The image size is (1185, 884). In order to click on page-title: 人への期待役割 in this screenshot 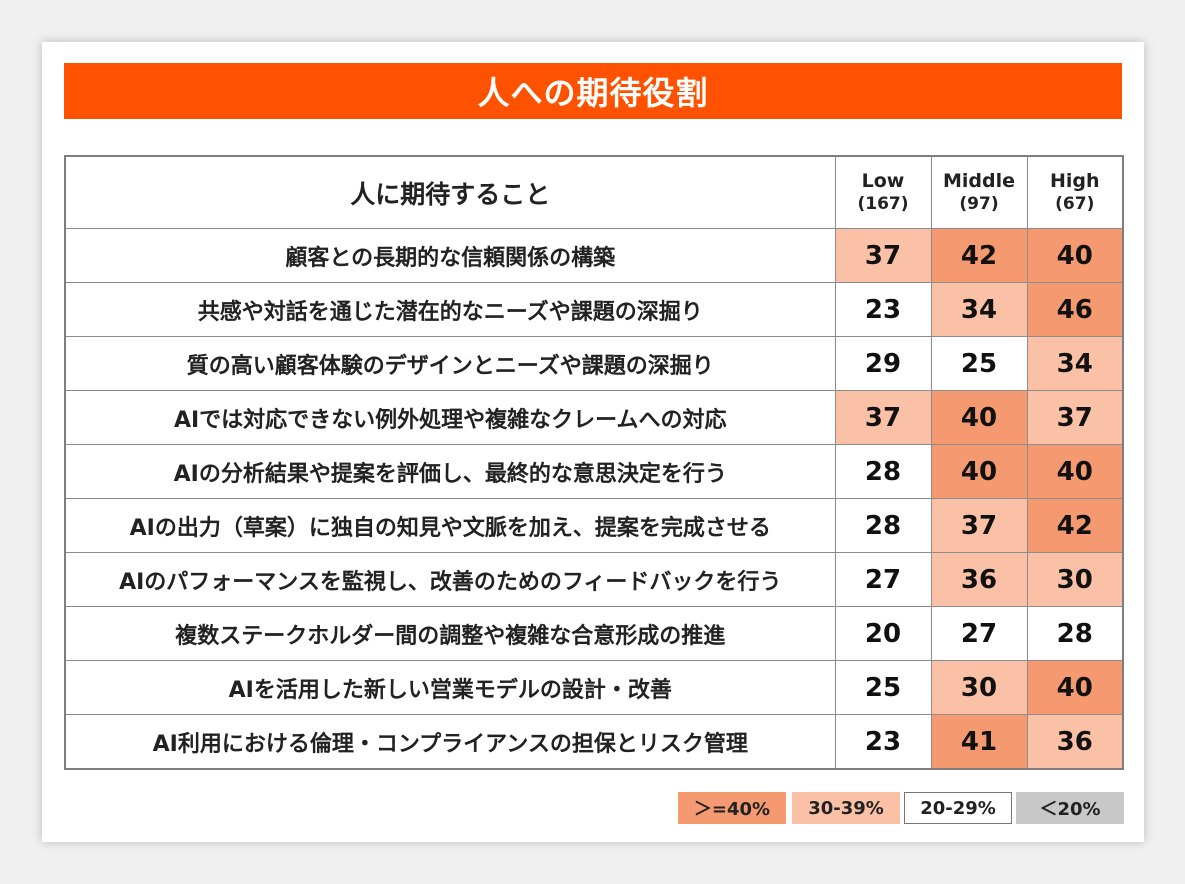, I will do `click(593, 91)`.